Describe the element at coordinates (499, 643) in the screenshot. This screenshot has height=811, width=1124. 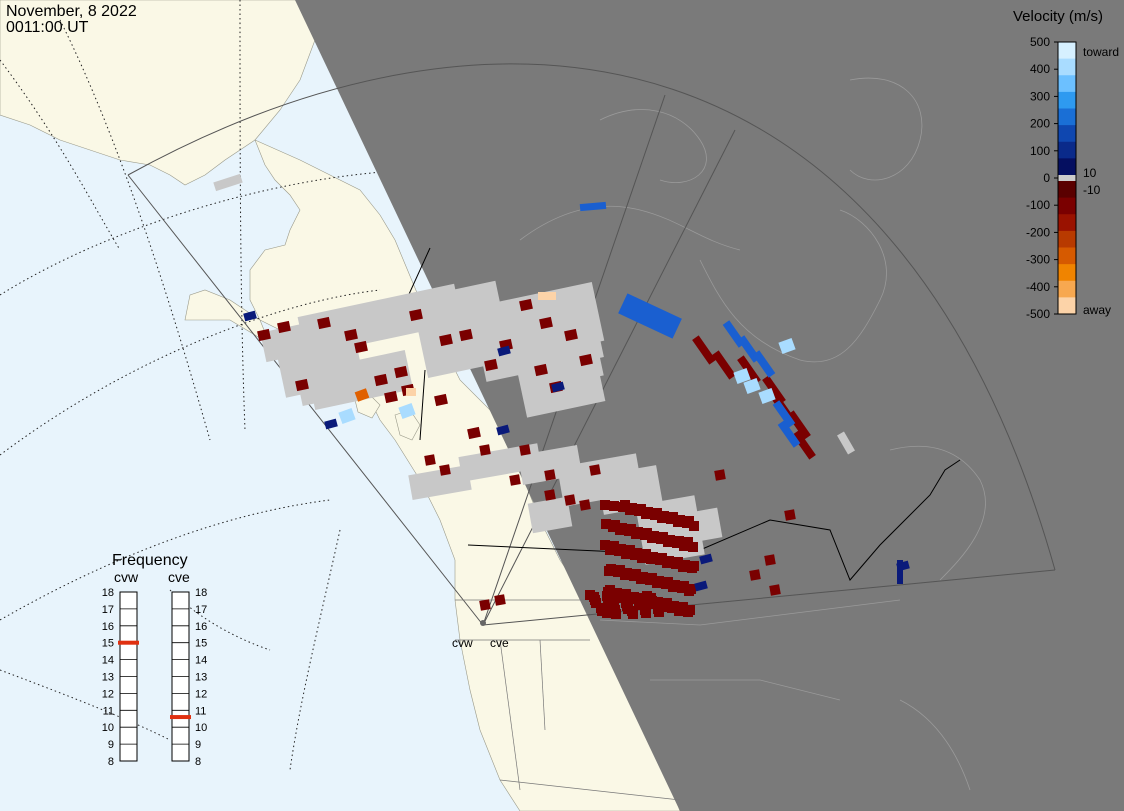
I see `radar-label-cve: cve` at that location.